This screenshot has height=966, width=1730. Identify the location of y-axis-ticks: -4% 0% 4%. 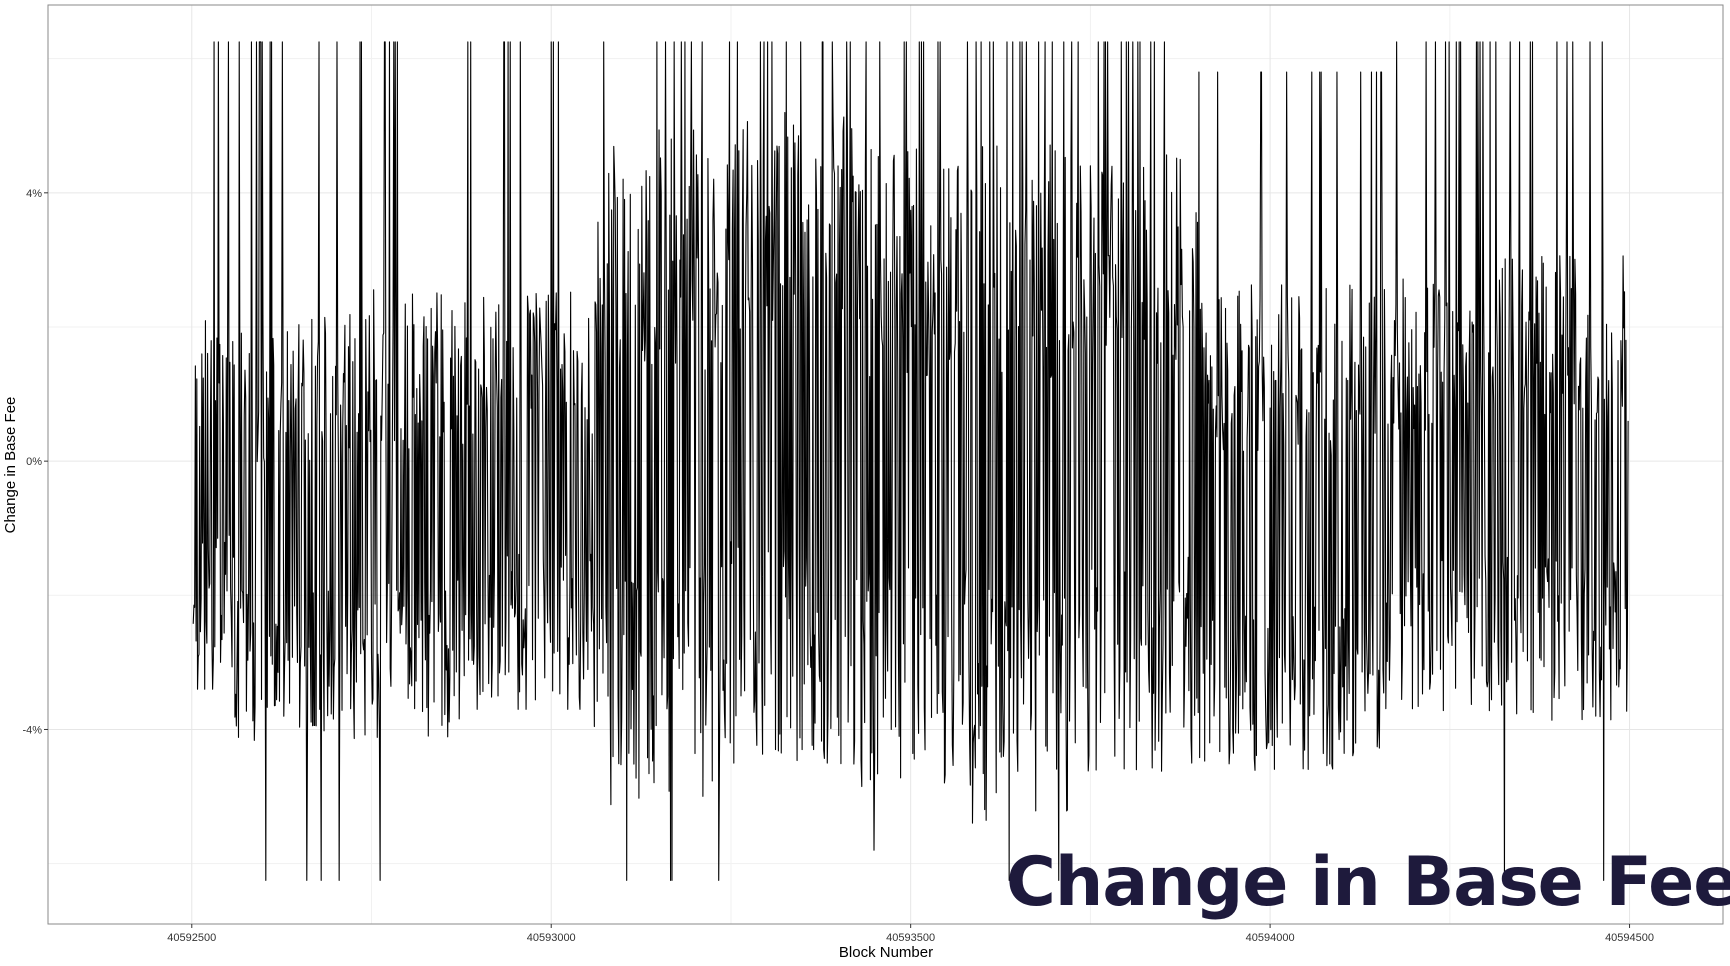
(35, 462).